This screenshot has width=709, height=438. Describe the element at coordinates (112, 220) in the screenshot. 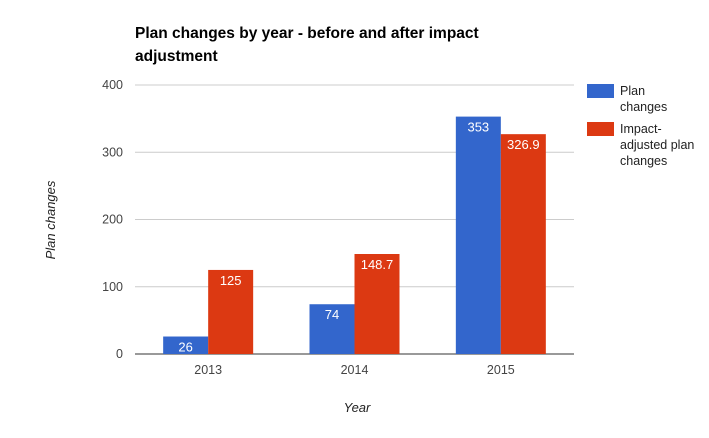

I see `y-tick-label: 200` at that location.